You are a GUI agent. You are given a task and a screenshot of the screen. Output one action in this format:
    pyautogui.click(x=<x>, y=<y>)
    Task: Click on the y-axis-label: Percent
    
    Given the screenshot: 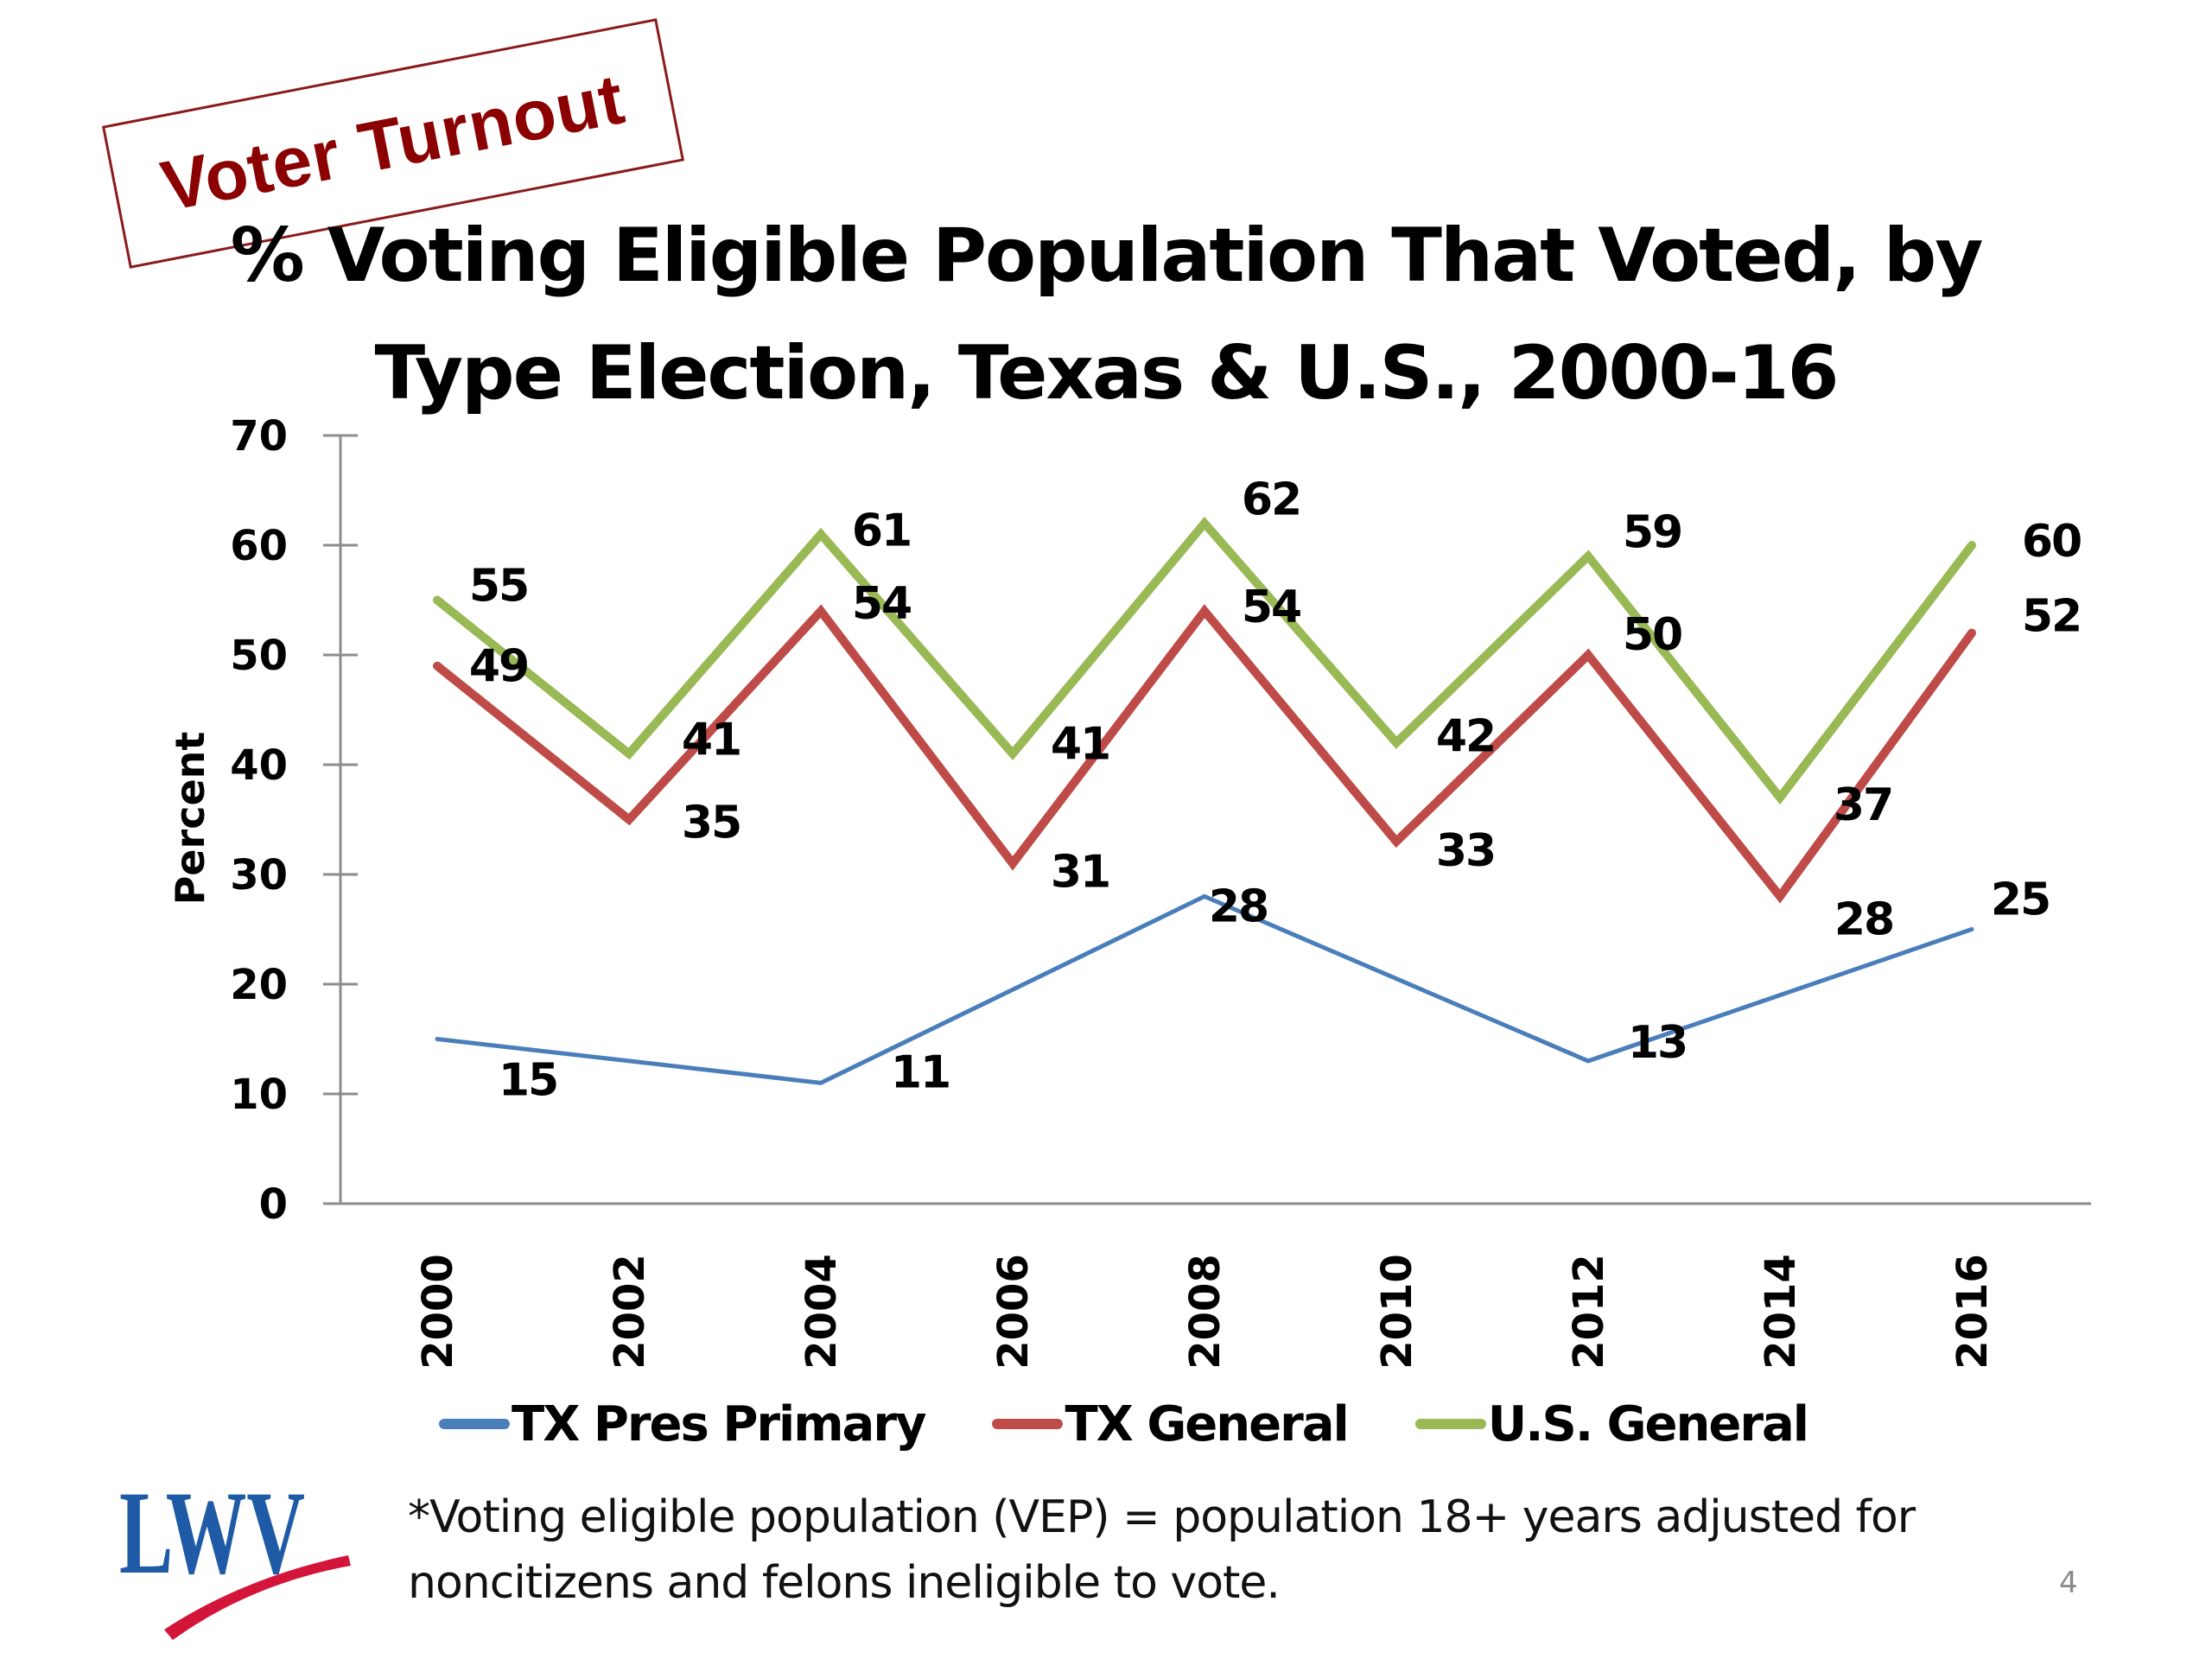 What is the action you would take?
    pyautogui.click(x=190, y=819)
    